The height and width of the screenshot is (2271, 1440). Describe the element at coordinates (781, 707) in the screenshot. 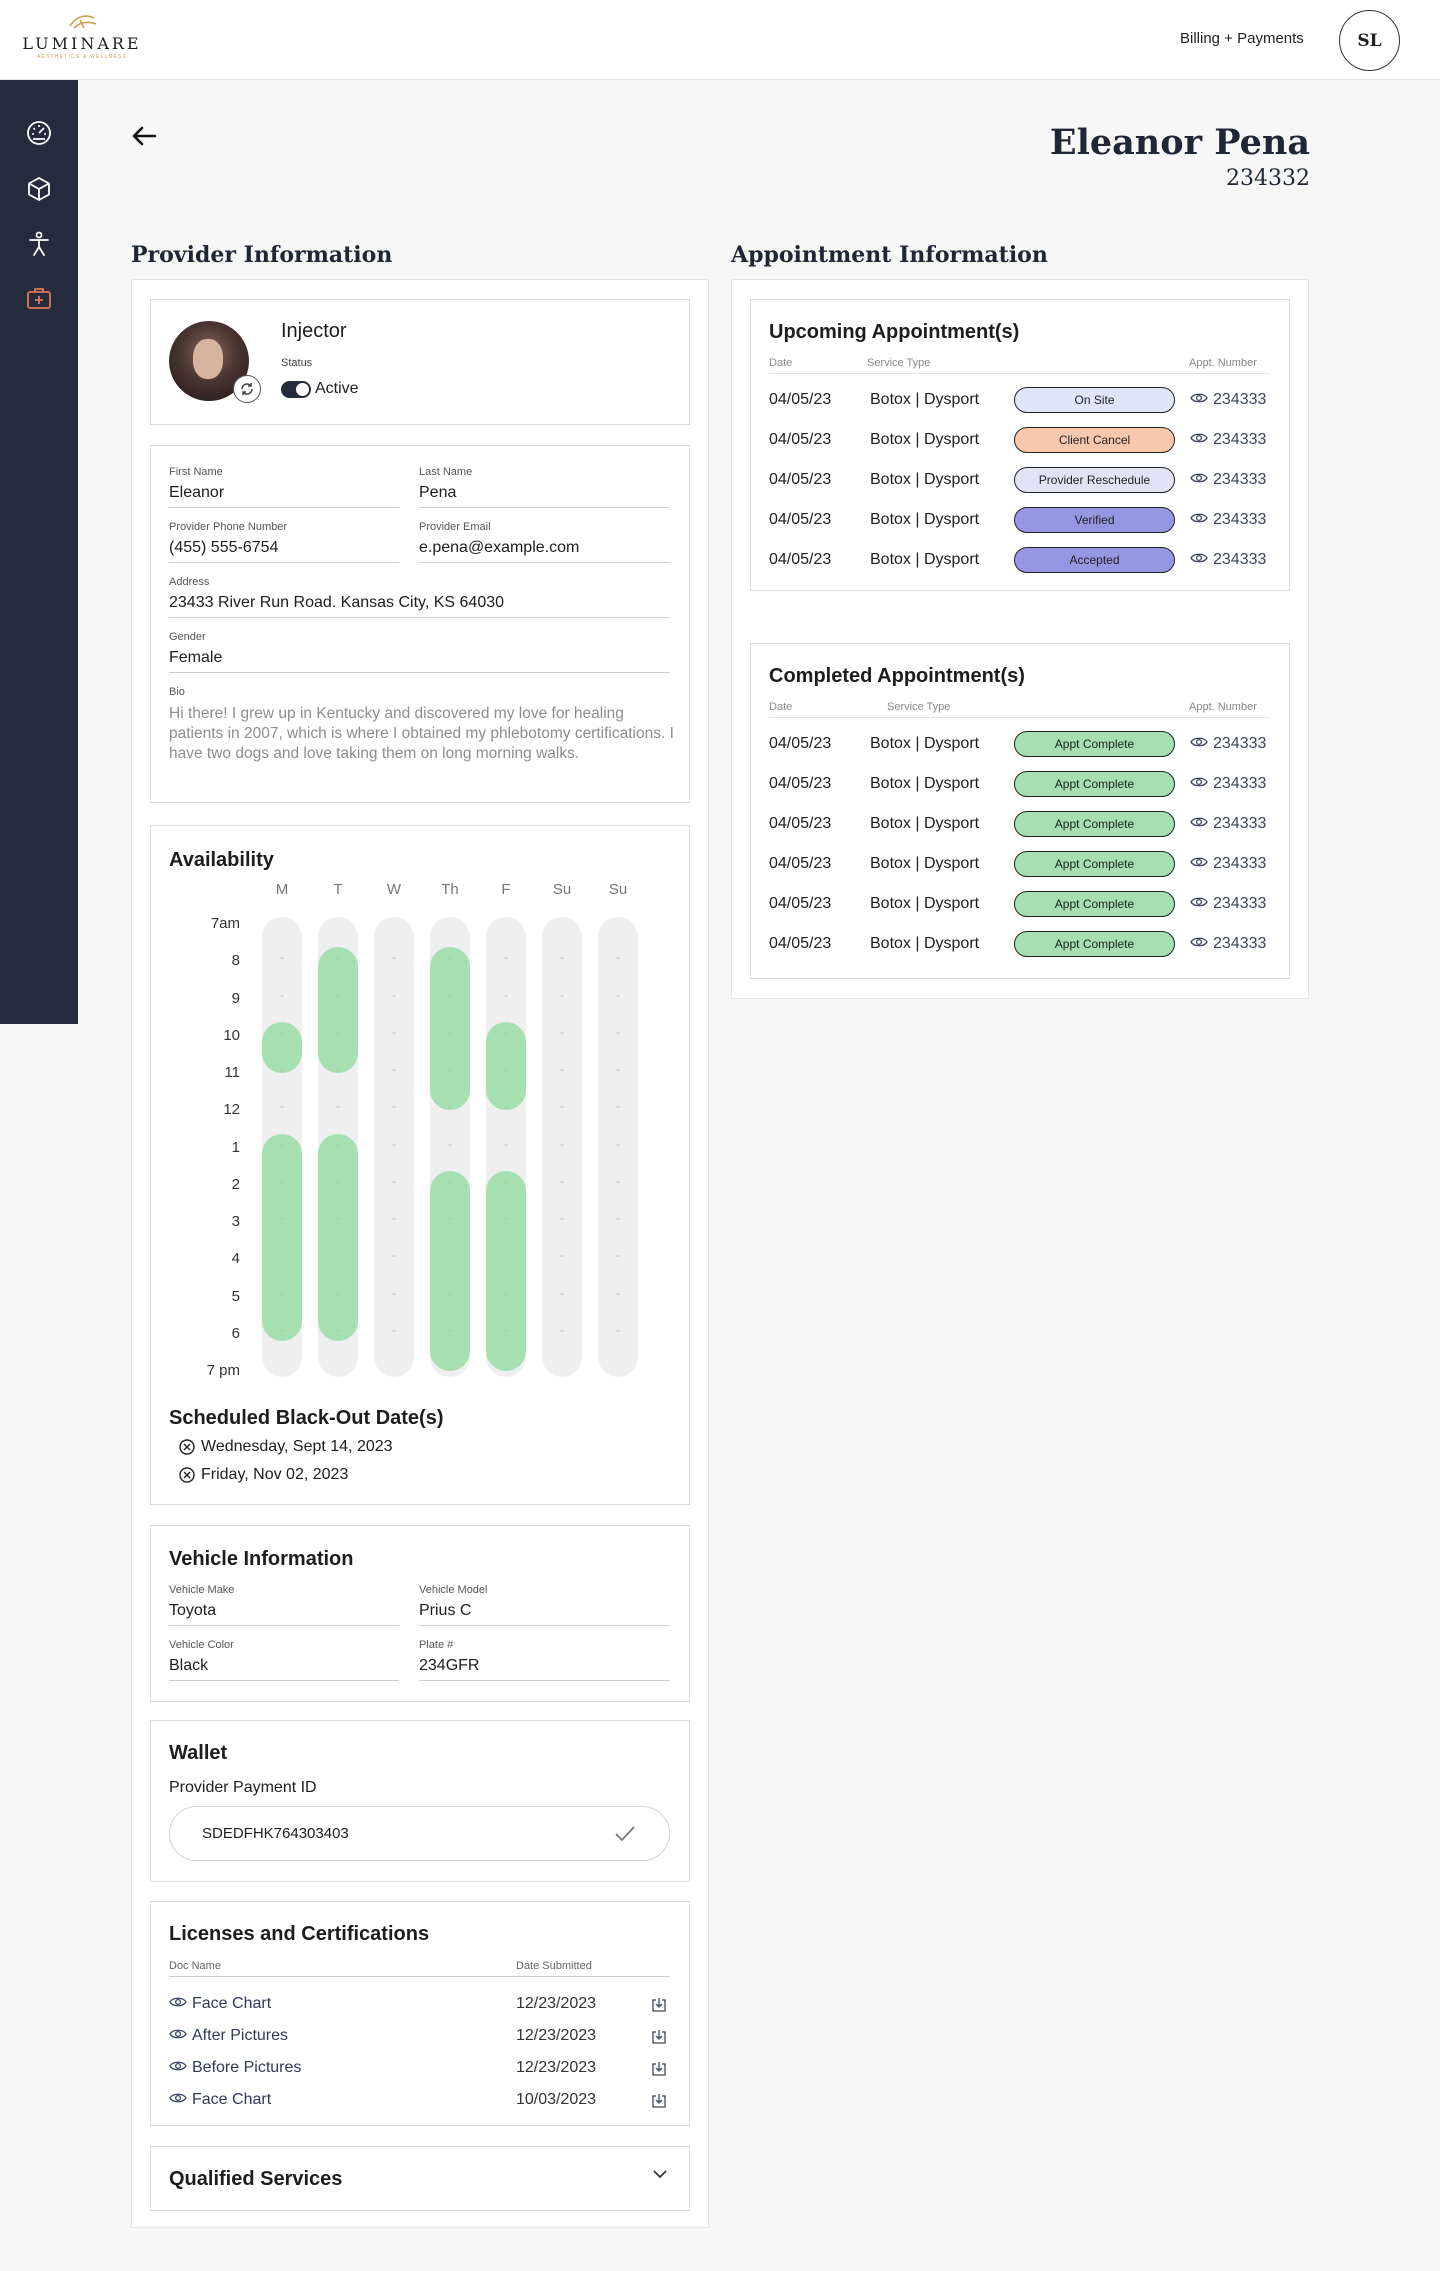

I see `completed-date-header: Date` at that location.